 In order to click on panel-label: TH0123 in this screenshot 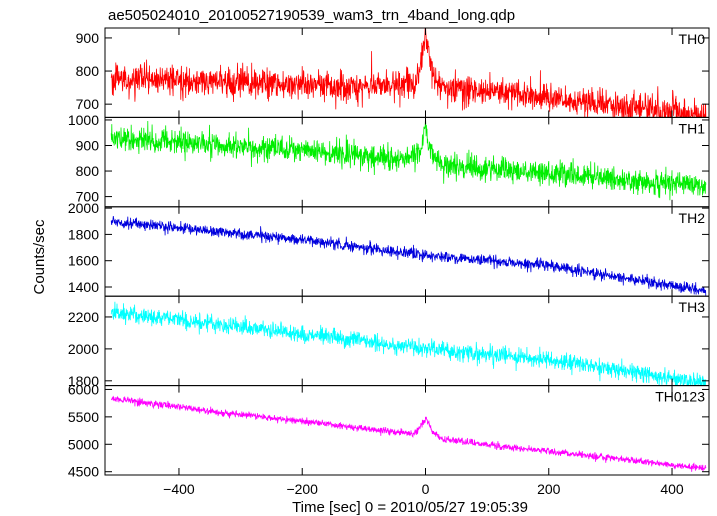, I will do `click(680, 397)`.